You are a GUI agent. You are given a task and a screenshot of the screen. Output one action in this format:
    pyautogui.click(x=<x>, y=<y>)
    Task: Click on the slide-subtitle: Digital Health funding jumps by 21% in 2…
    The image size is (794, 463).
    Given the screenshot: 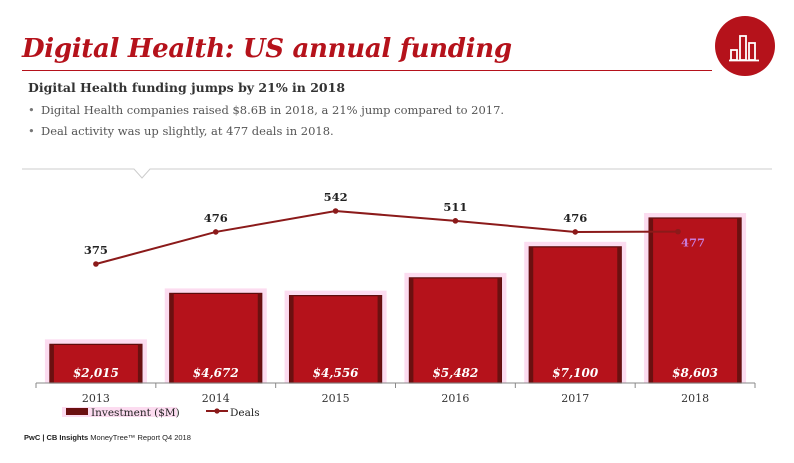 What is the action you would take?
    pyautogui.click(x=187, y=87)
    